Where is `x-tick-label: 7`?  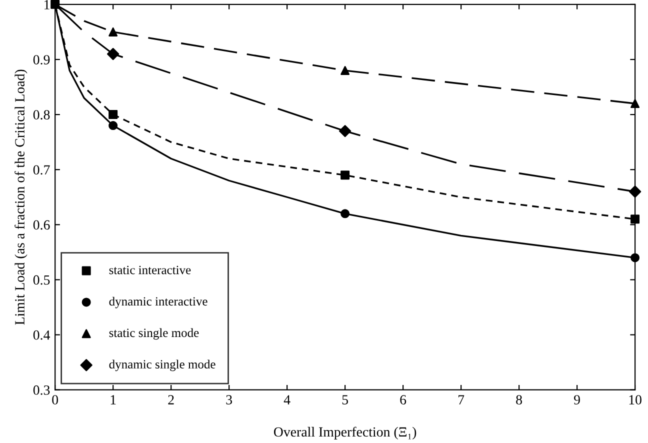
x-tick-label: 7 is located at coordinates (461, 399).